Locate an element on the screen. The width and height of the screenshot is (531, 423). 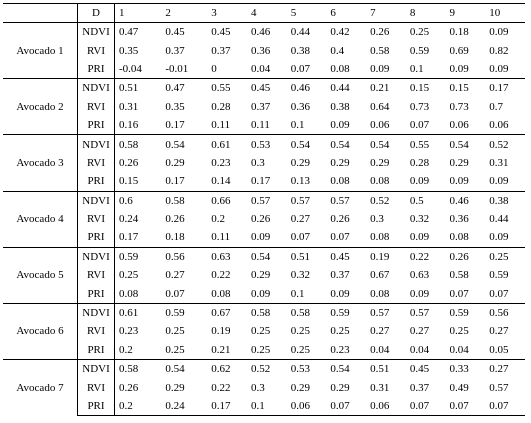
header-row: D 1 2 3 4 5 6 7 8 9 10 is located at coordinates (264, 13).